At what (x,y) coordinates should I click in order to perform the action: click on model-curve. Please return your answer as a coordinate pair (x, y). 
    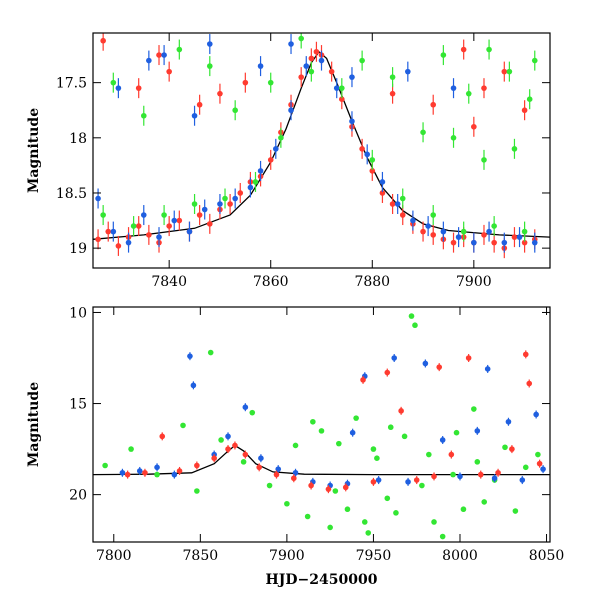
    Looking at the image, I should click on (321, 460).